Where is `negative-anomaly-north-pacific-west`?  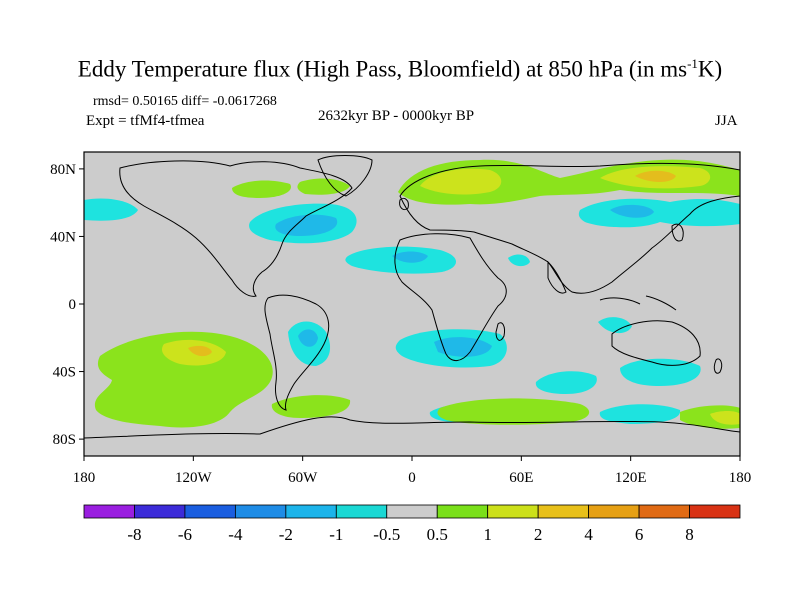
negative-anomaly-north-pacific-west is located at coordinates (111, 209).